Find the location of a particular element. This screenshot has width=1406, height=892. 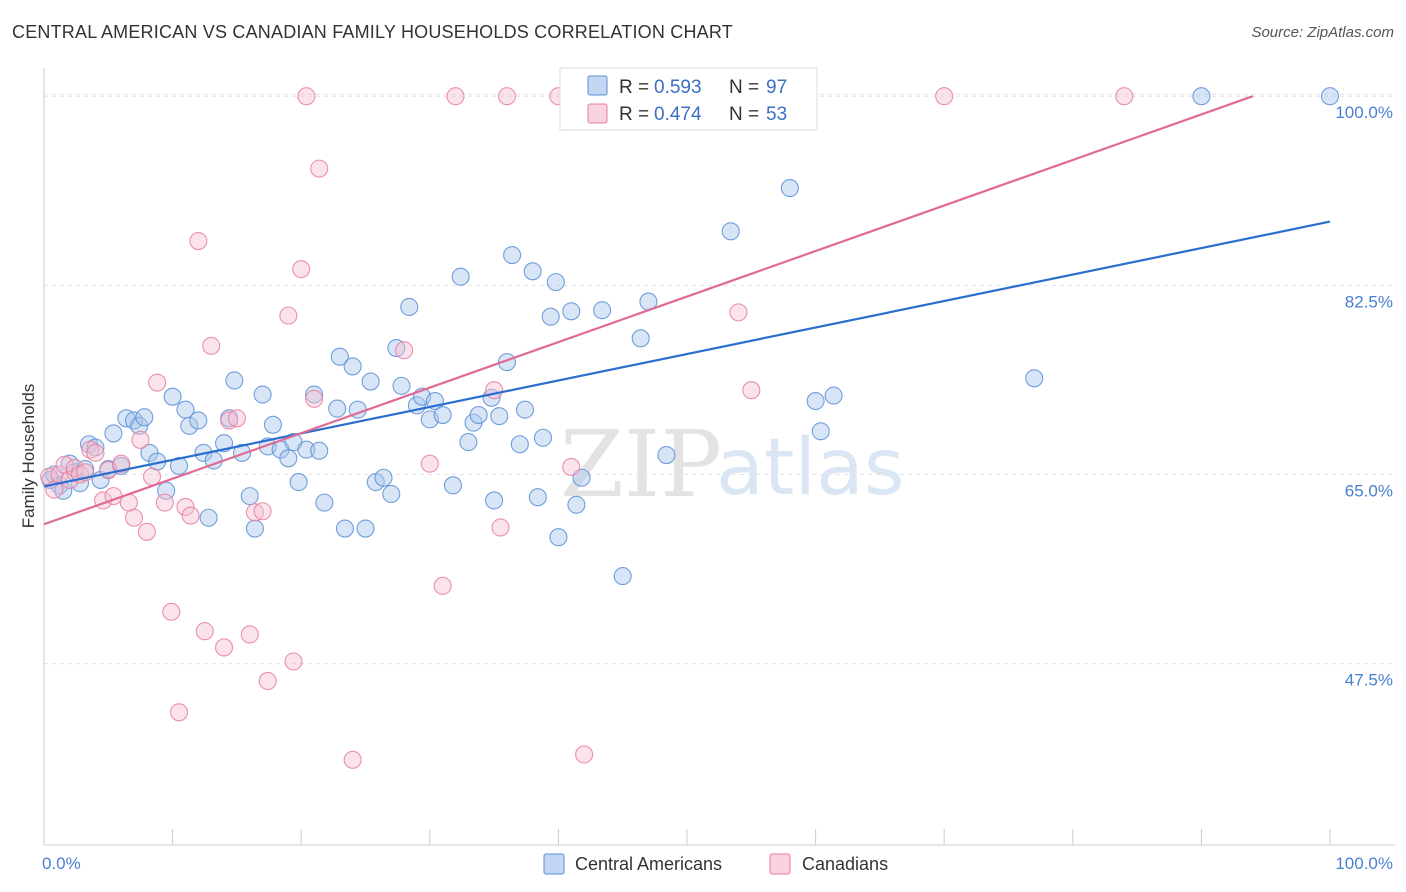

legend-r-value-1: 0.593 is located at coordinates (678, 87).